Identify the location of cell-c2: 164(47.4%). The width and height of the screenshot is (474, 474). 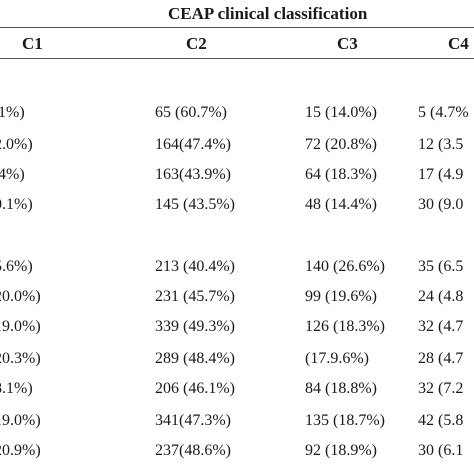
(193, 144).